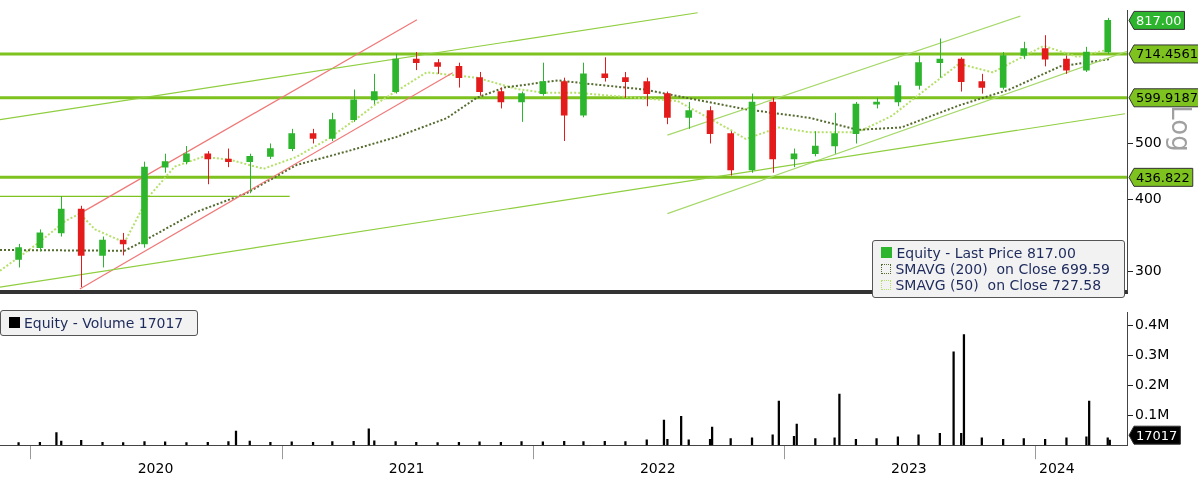 The width and height of the screenshot is (1198, 480). I want to click on y-tick-label: 0.2M, so click(1152, 384).